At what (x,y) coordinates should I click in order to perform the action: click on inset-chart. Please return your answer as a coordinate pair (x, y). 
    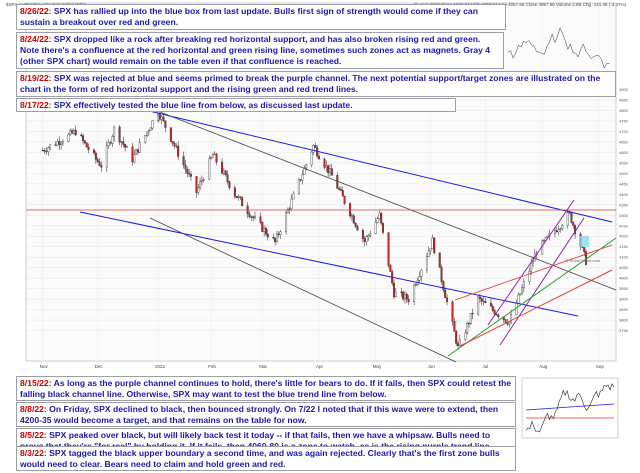
    Looking at the image, I should click on (570, 408).